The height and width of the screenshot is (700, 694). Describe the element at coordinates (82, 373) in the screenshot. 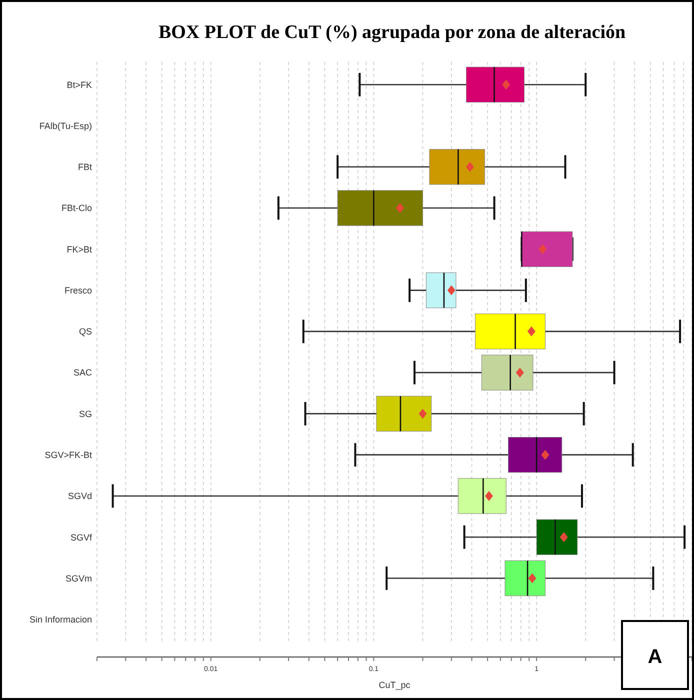

I see `y-tick-label: SAC` at that location.